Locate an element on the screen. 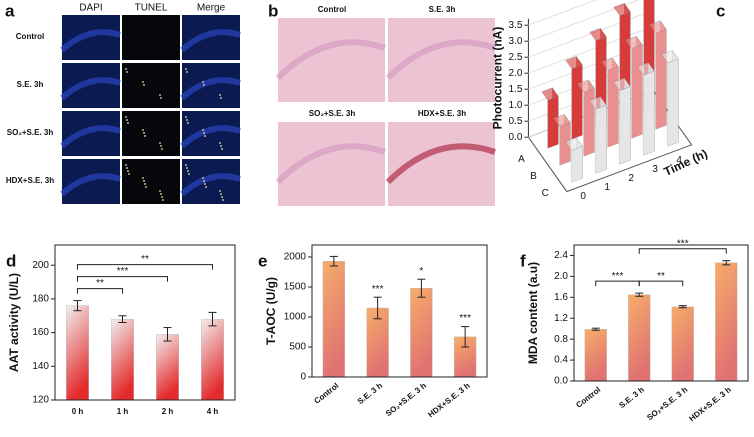 This screenshot has height=437, width=754. significance: * is located at coordinates (421, 271).